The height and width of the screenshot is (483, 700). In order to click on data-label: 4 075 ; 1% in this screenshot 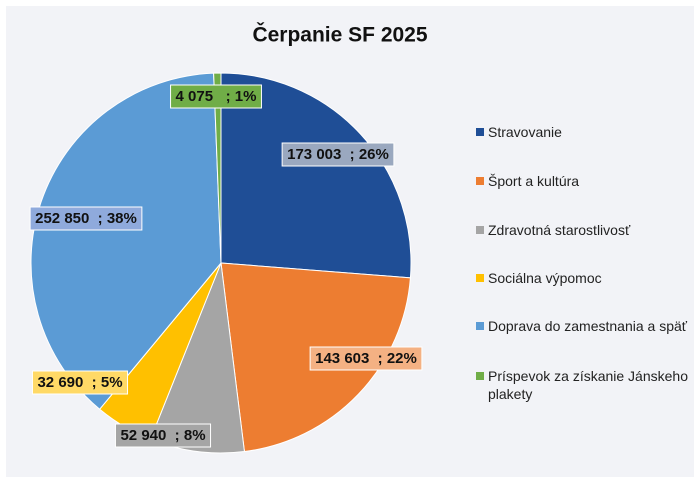, I will do `click(216, 96)`.